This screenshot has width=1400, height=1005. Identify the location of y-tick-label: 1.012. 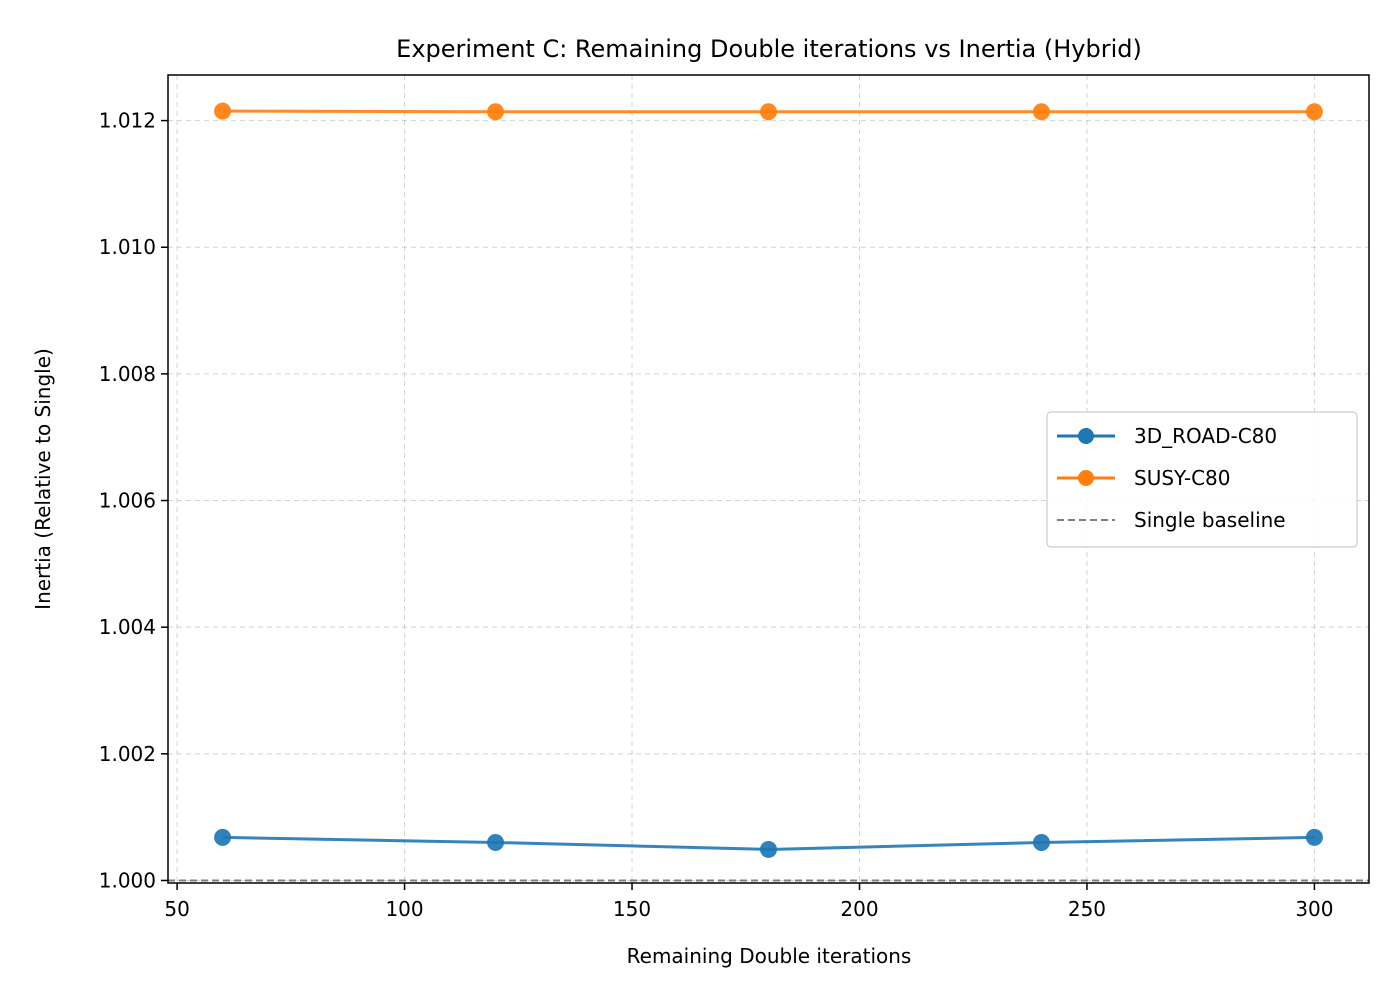
(127, 121).